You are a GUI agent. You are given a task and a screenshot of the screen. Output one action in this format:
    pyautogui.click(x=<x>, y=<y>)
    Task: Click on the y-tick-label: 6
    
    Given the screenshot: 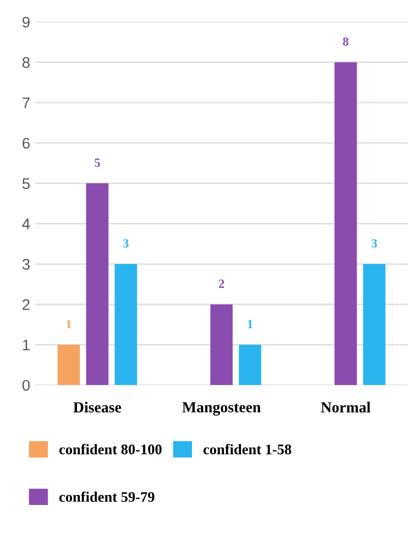 What is the action you would take?
    pyautogui.click(x=26, y=143)
    